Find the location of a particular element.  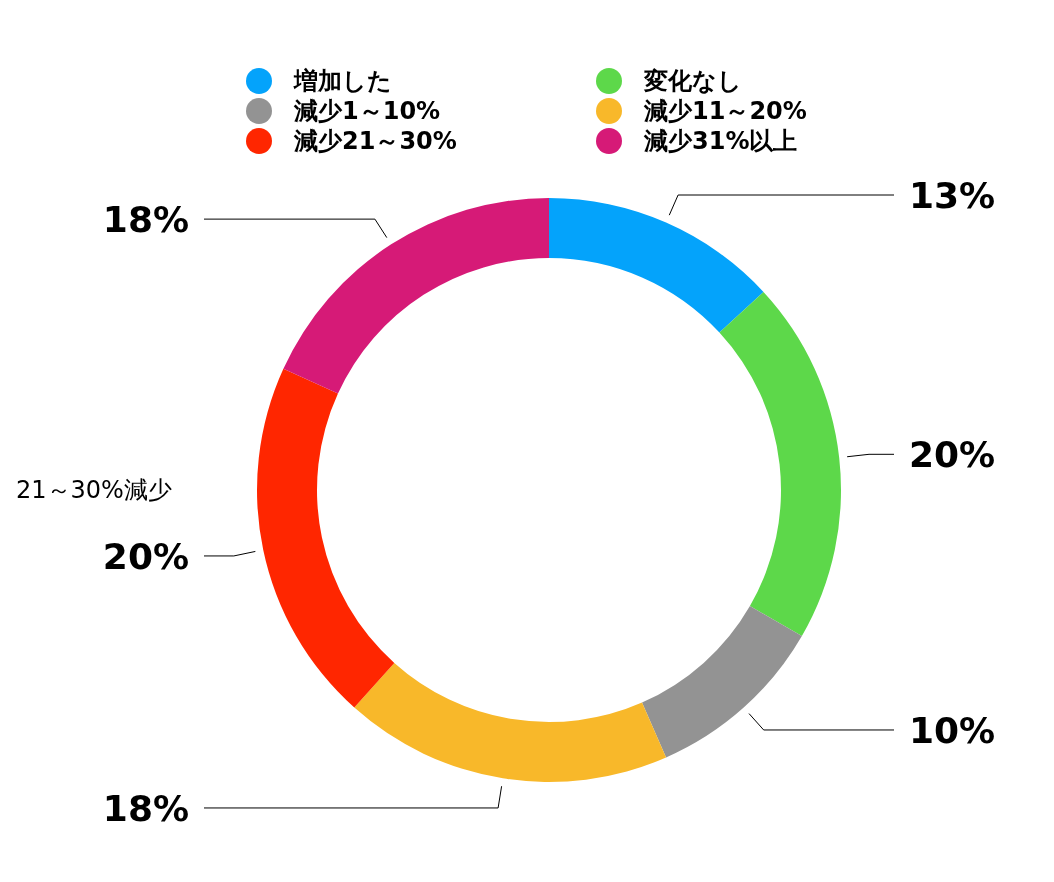

data-label: 10% is located at coordinates (952, 730).